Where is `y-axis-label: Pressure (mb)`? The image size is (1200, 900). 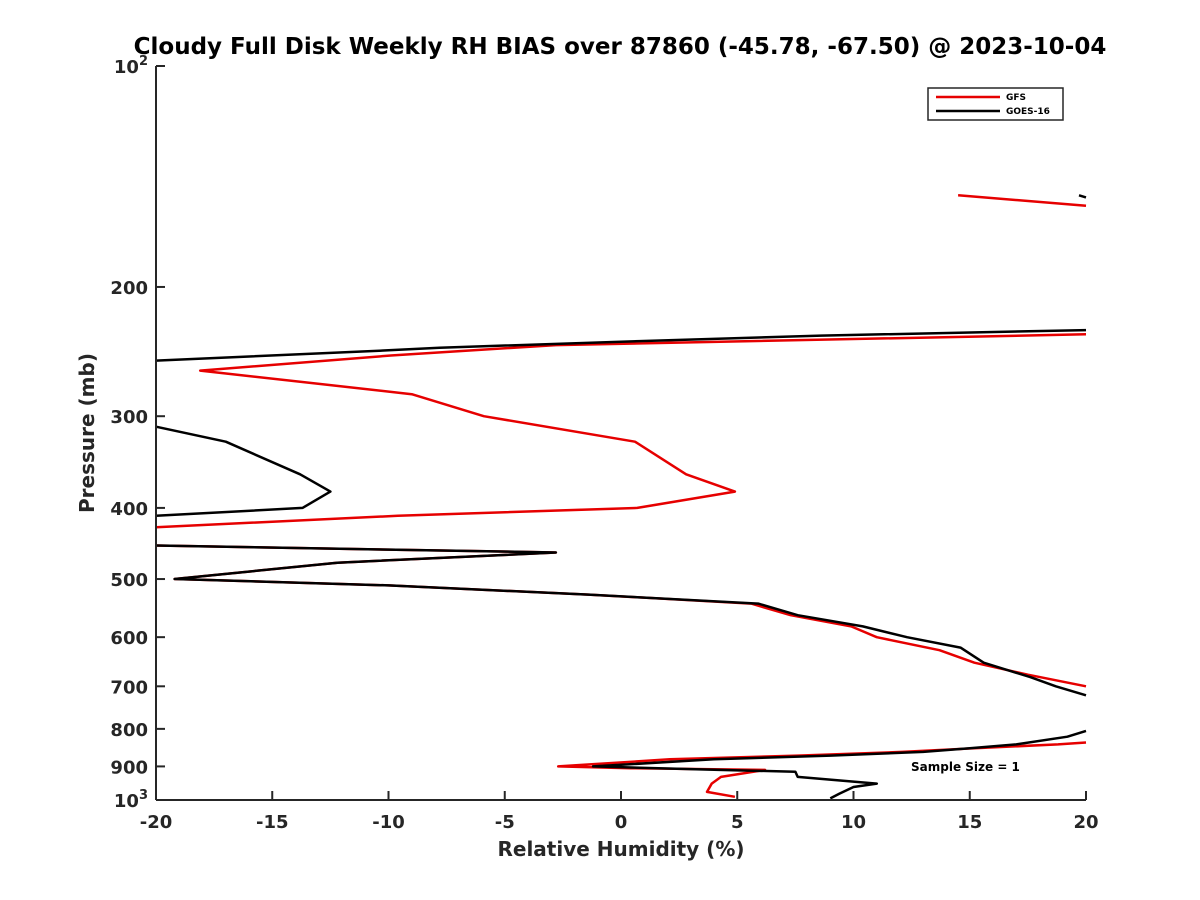
y-axis-label: Pressure (mb) is located at coordinates (87, 433).